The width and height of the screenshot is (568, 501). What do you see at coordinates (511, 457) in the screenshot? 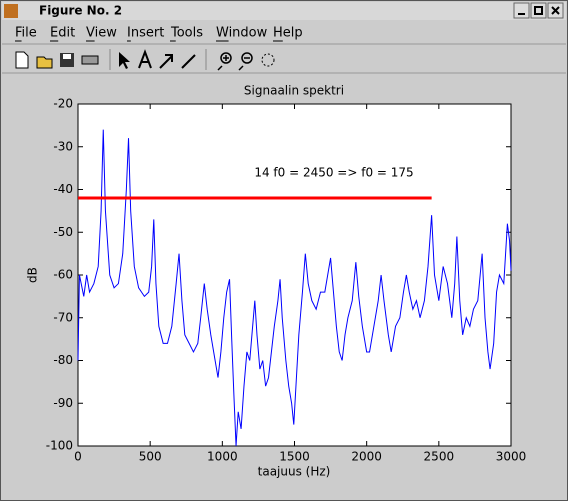
I see `x-tick-label: 3000` at bounding box center [511, 457].